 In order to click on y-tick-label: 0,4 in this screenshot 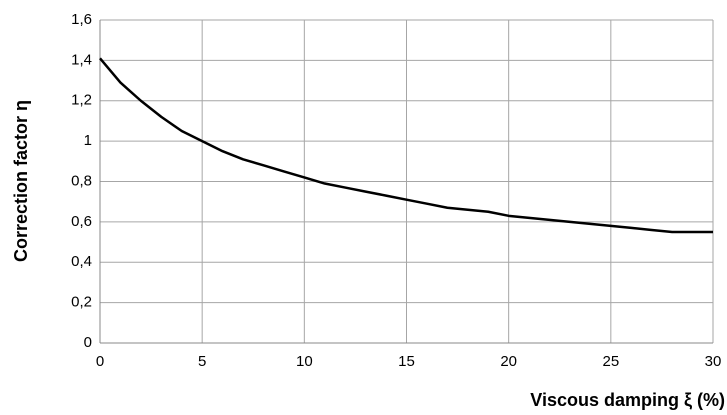, I will do `click(81, 261)`.